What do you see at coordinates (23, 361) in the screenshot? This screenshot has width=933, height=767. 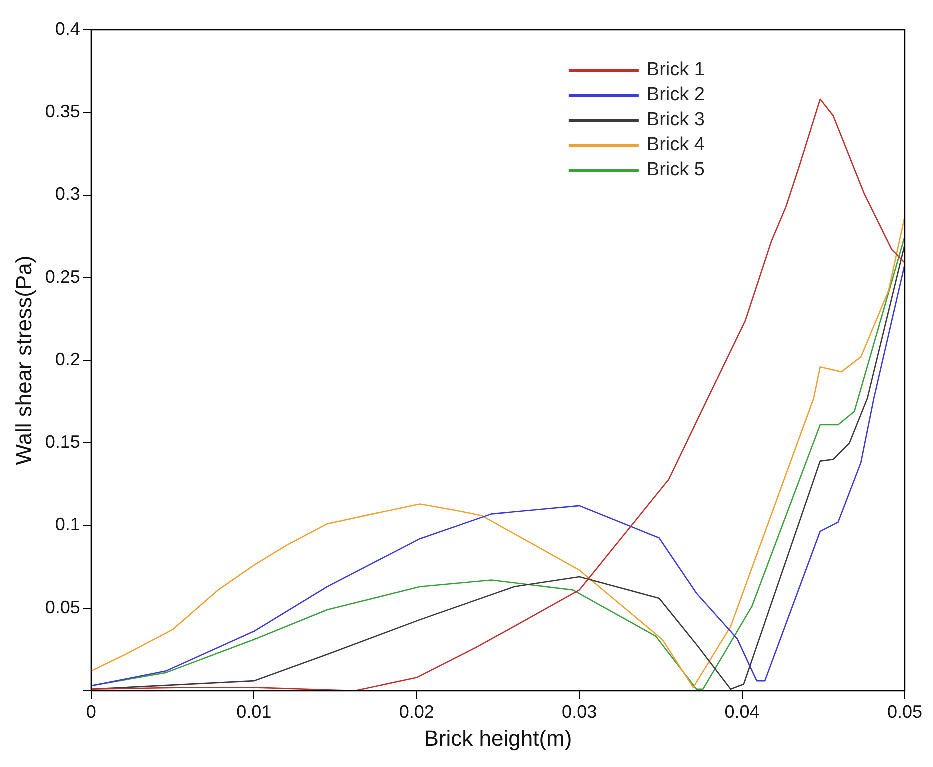 I see `y-axis-title: Wall shear stress(Pa)` at bounding box center [23, 361].